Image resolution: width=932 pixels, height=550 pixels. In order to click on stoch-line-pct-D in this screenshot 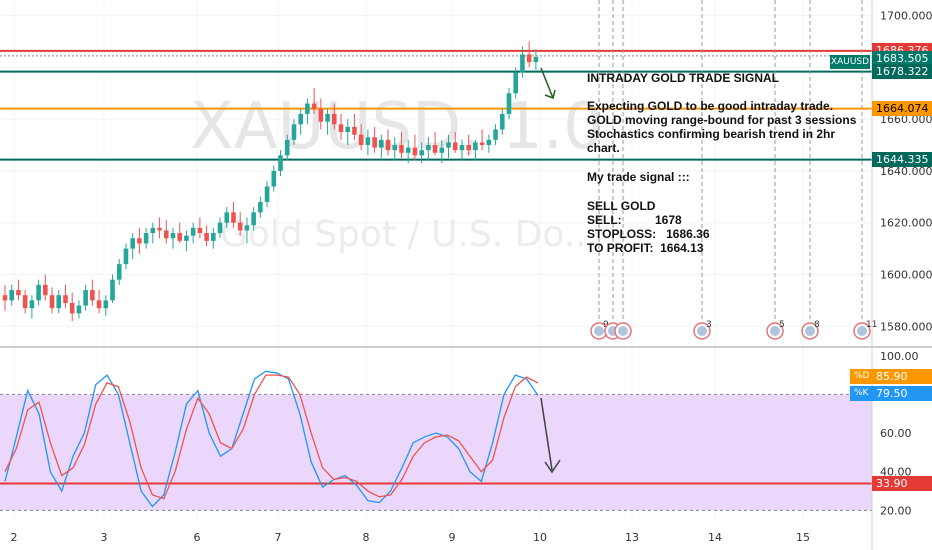, I will do `click(271, 437)`.